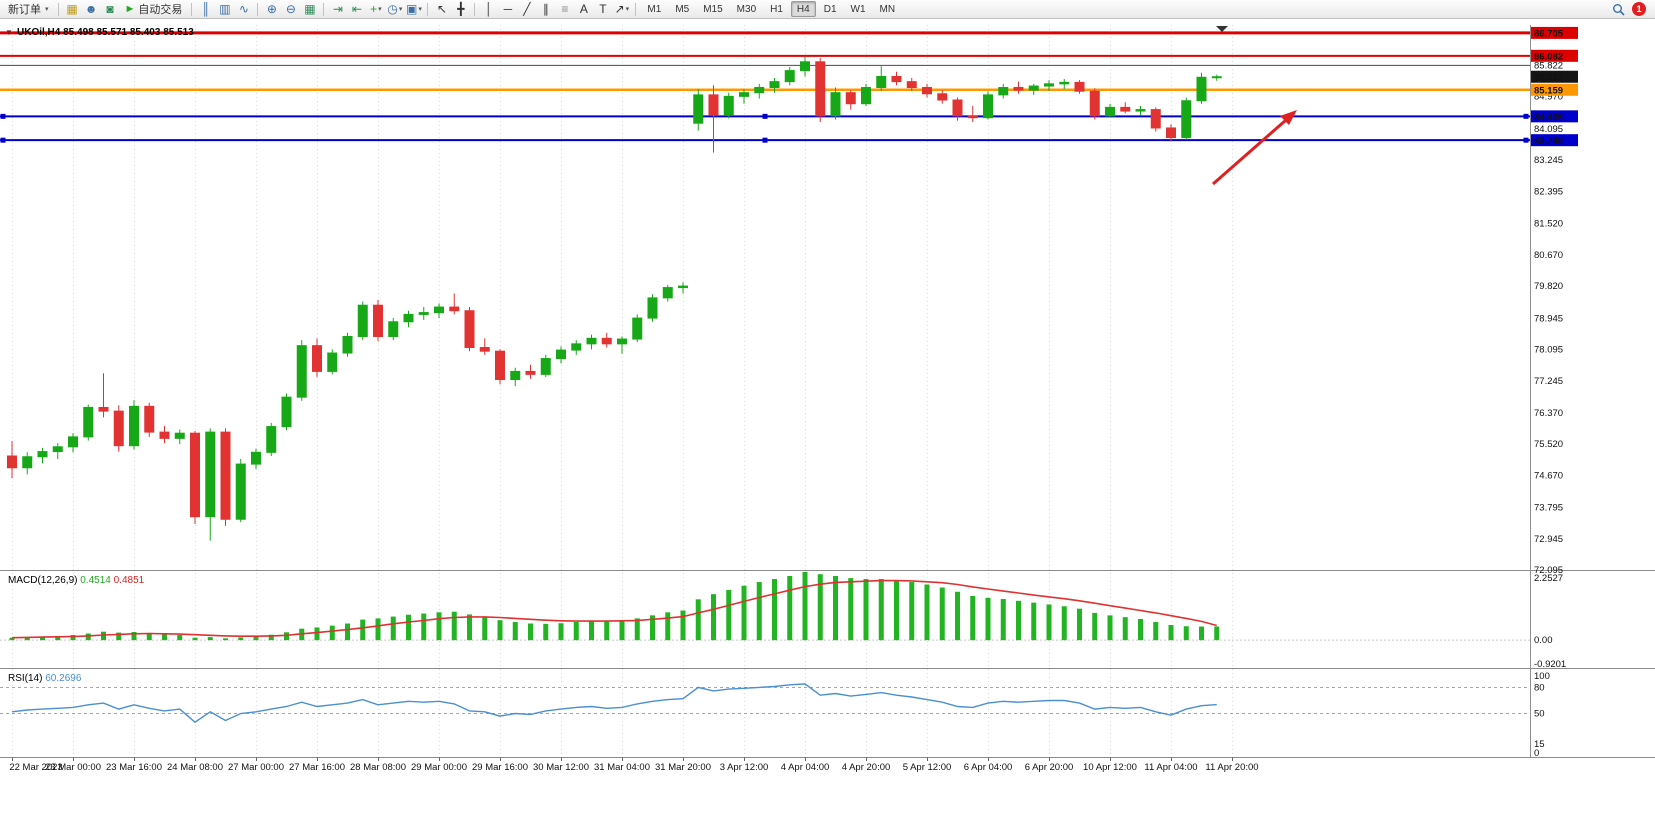  Describe the element at coordinates (441, 9) in the screenshot. I see `cursor-icon: ↖` at that location.